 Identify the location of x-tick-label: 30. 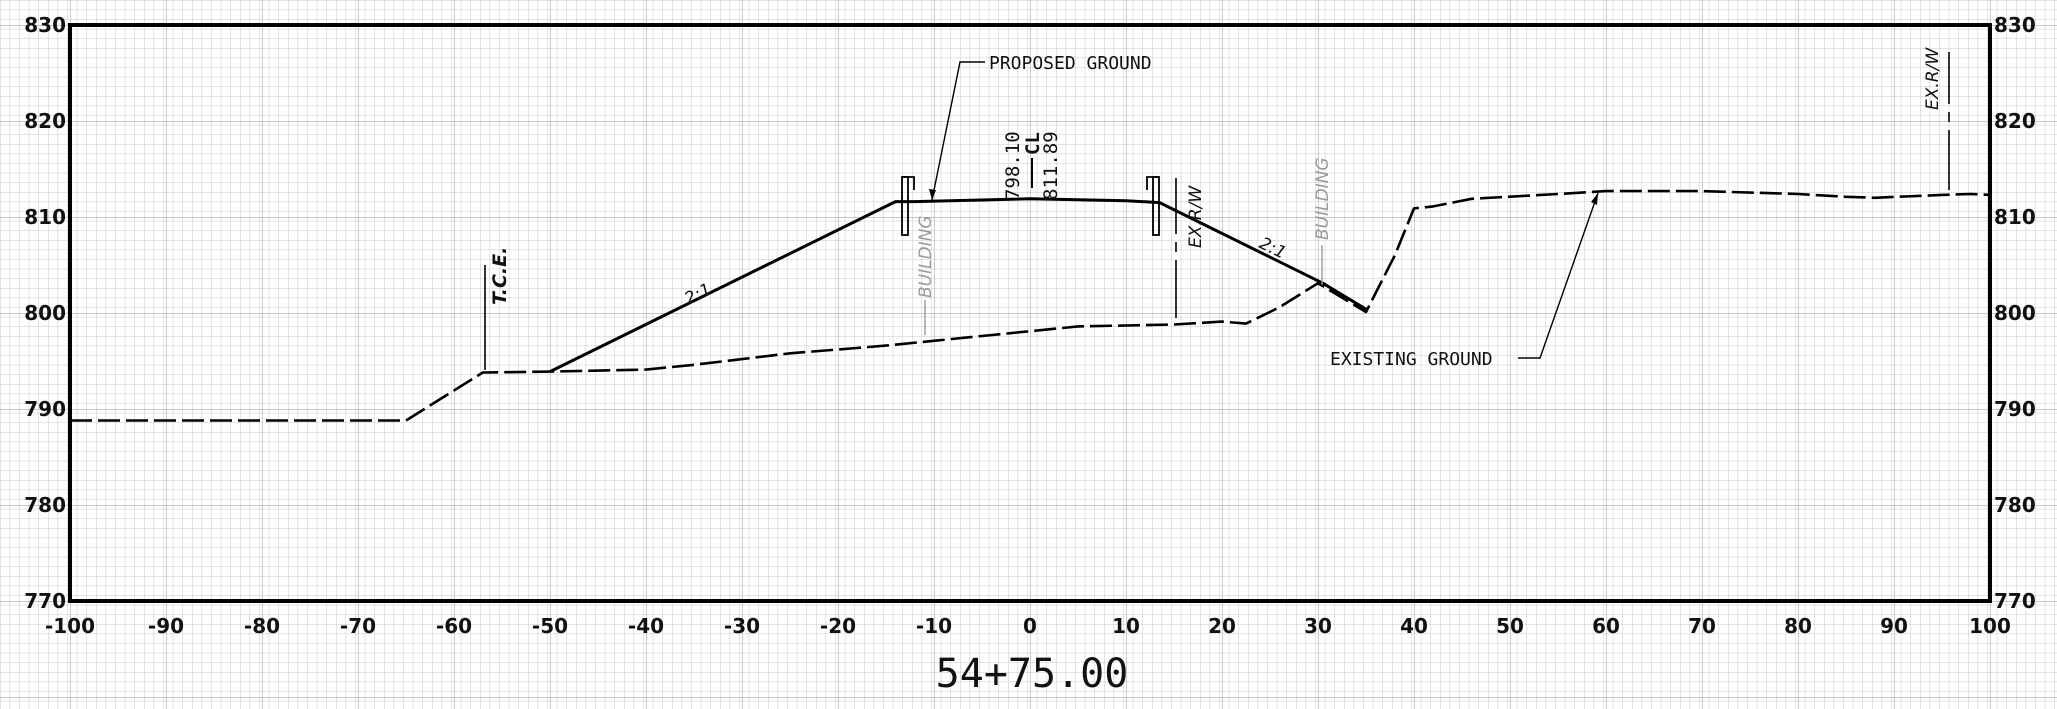
(1318, 626).